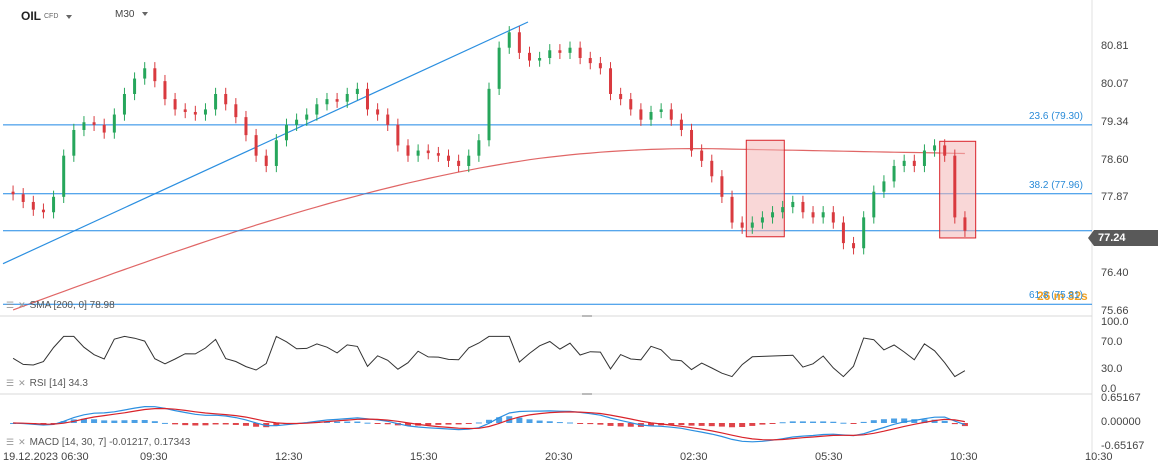 This screenshot has width=1161, height=475. What do you see at coordinates (125, 14) in the screenshot?
I see `timeframe-label: M30` at bounding box center [125, 14].